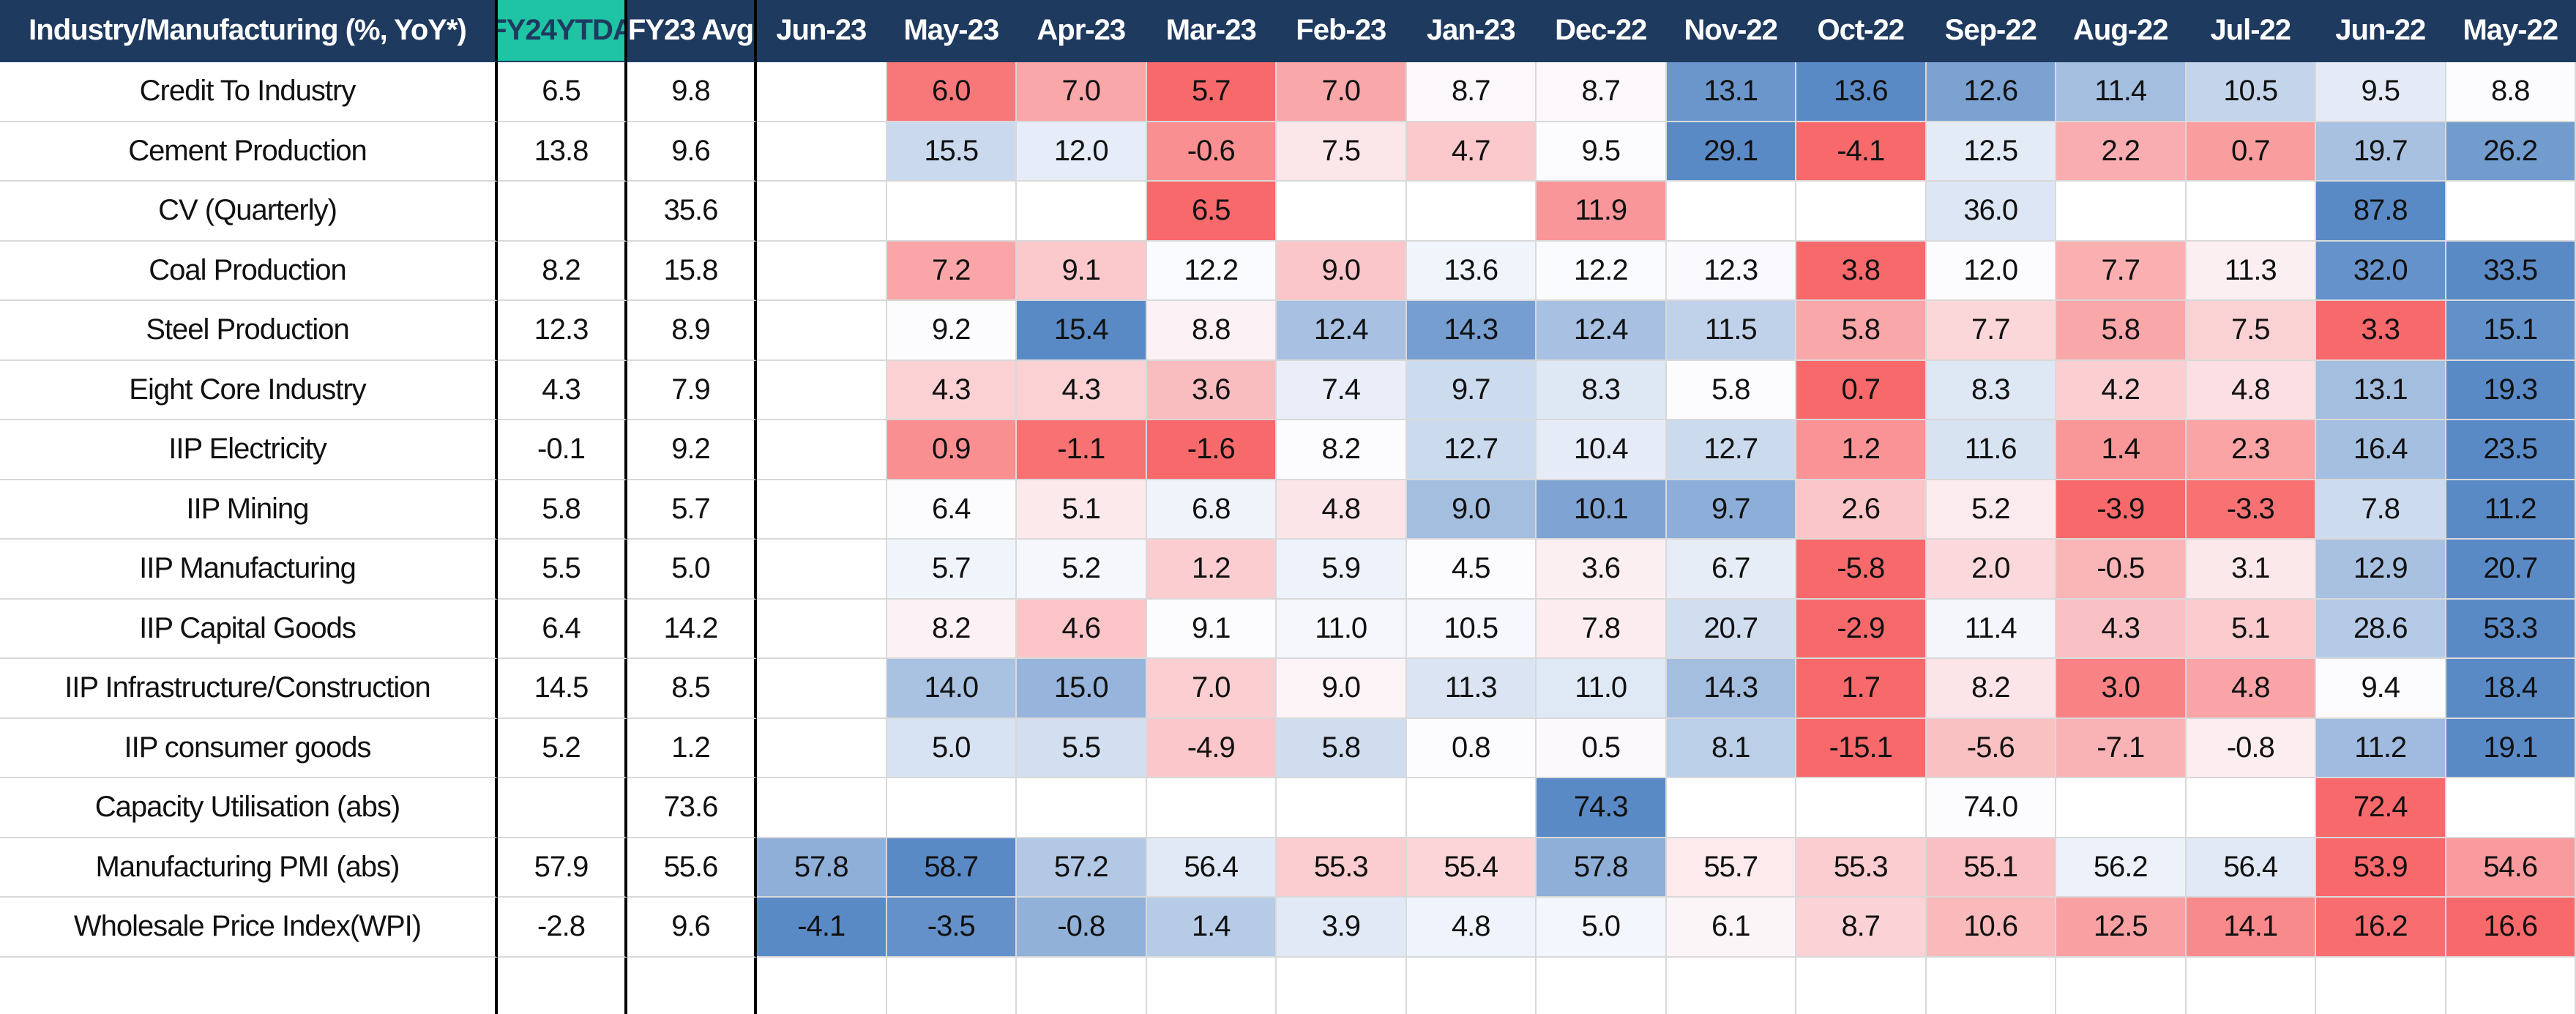  What do you see at coordinates (562, 390) in the screenshot?
I see `value-cell: 4.3` at bounding box center [562, 390].